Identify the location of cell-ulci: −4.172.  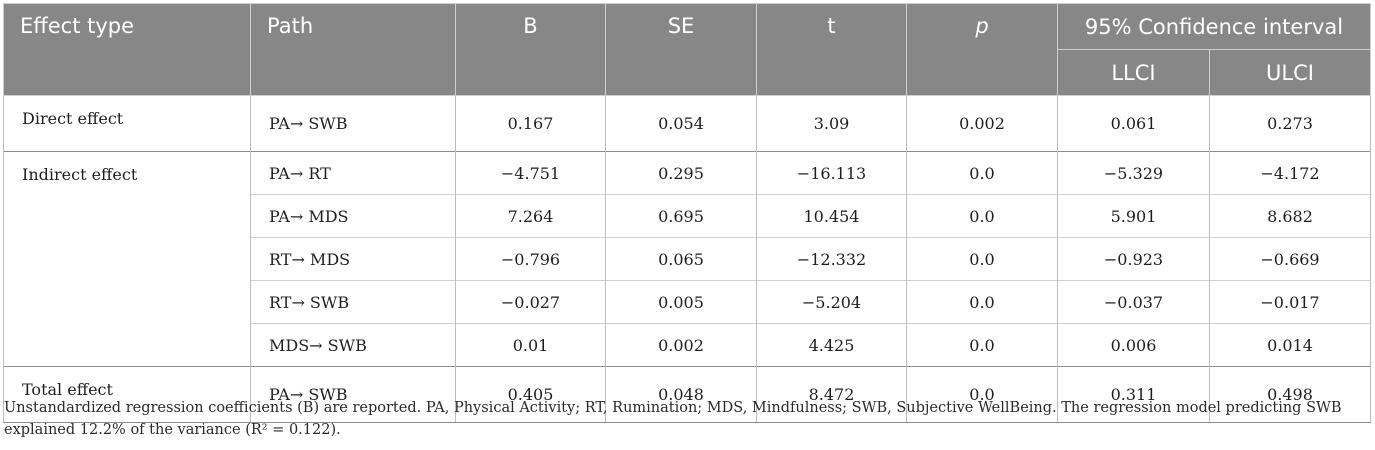
(1290, 173).